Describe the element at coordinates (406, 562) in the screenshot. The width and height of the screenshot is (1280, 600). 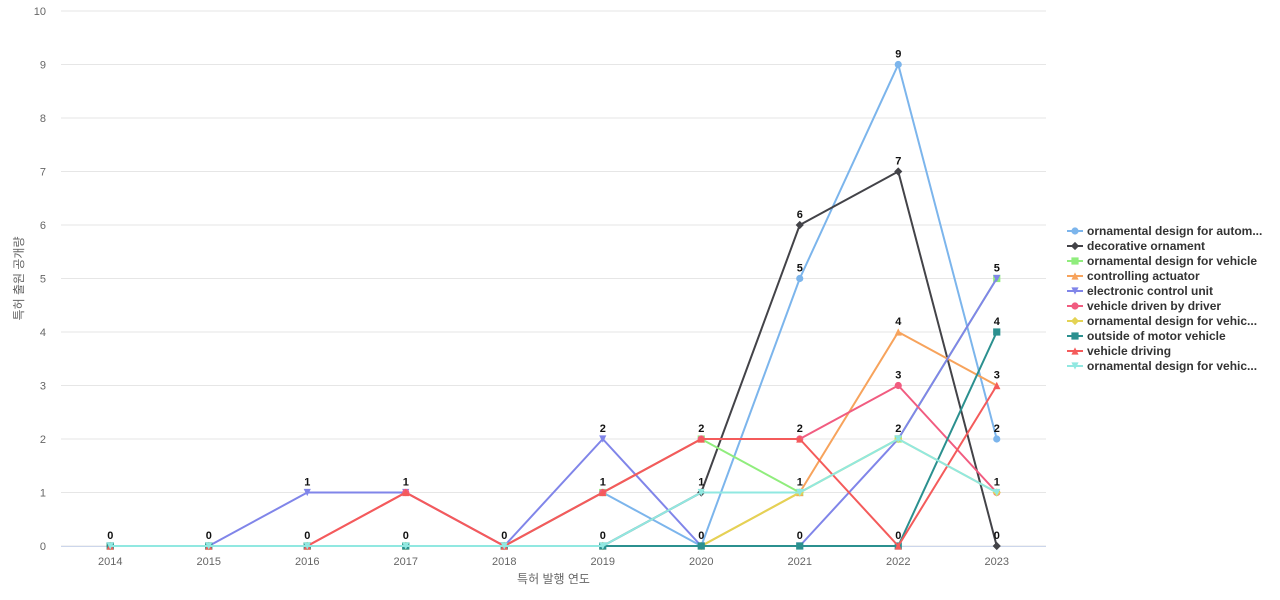
I see `x-tick-label: 2017` at that location.